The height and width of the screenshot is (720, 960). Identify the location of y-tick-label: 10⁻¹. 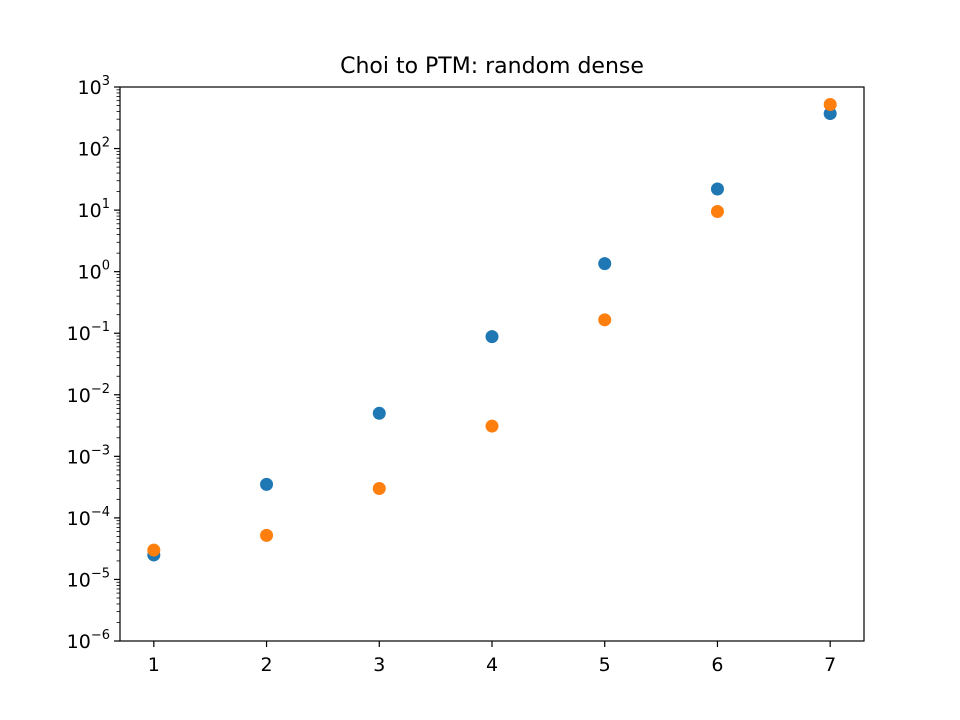
(88, 332).